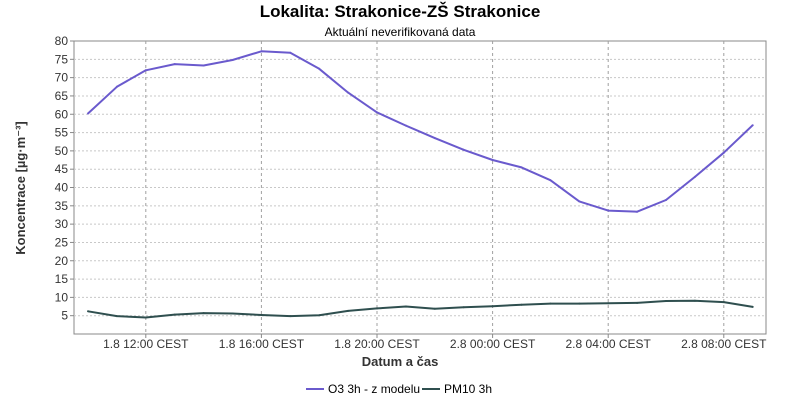 The height and width of the screenshot is (400, 800). I want to click on y-tick-label: 10, so click(62, 297).